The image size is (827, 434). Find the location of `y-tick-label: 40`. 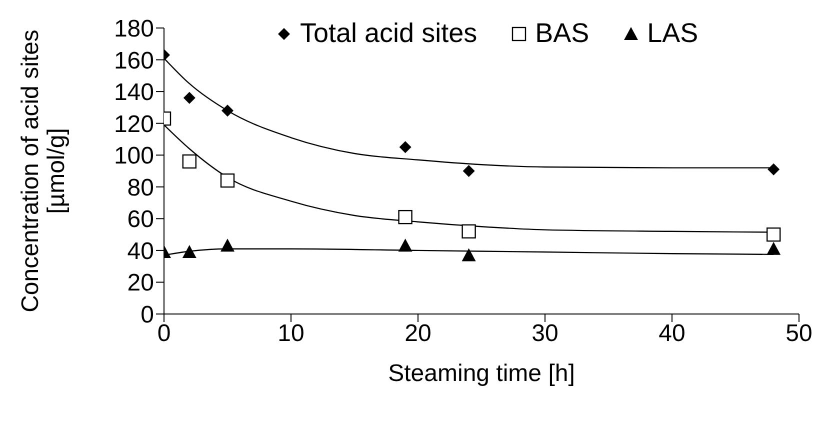

y-tick-label: 40 is located at coordinates (140, 251).